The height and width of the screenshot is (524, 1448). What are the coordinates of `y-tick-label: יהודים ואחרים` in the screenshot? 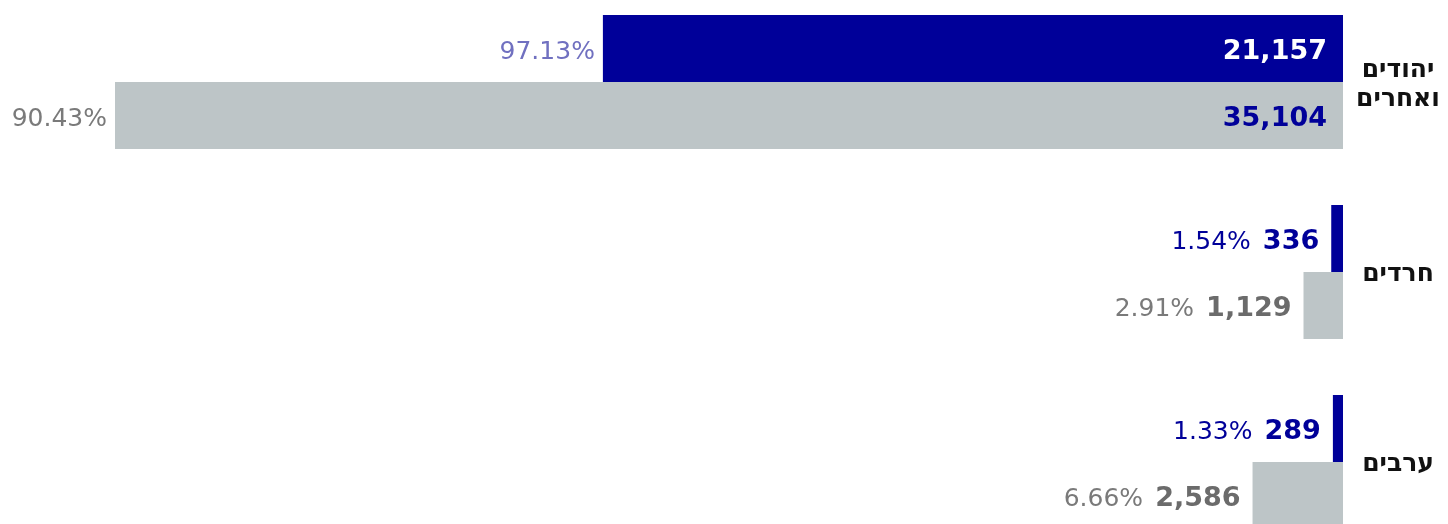 It's located at (1398, 82).